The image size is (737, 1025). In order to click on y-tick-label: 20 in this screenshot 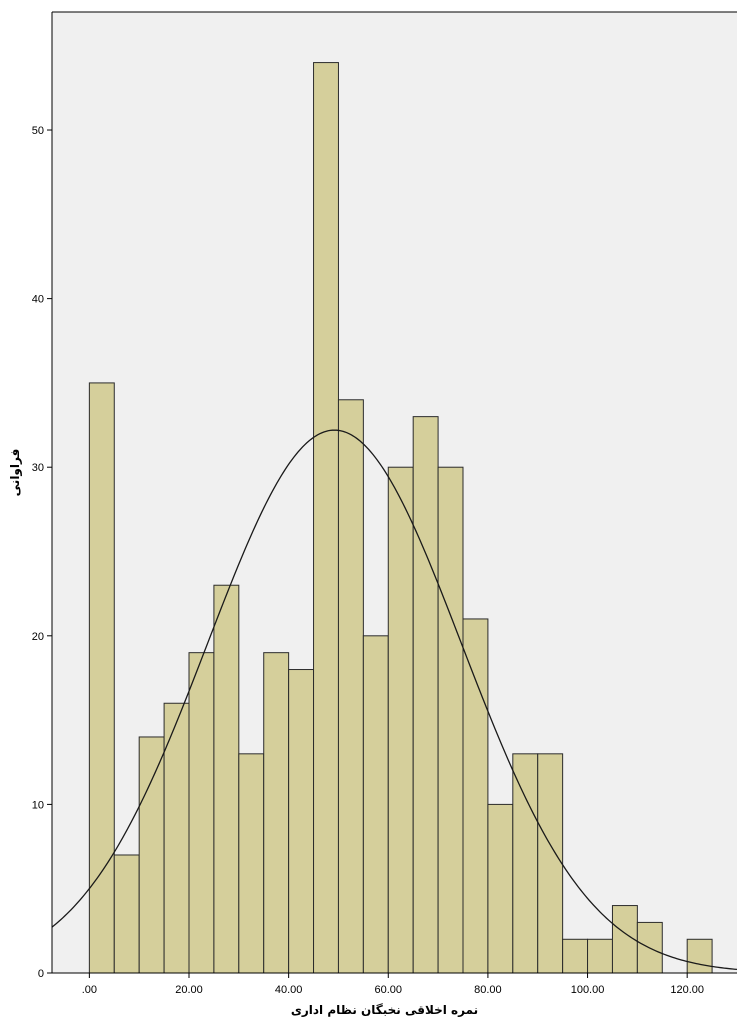, I will do `click(38, 637)`.